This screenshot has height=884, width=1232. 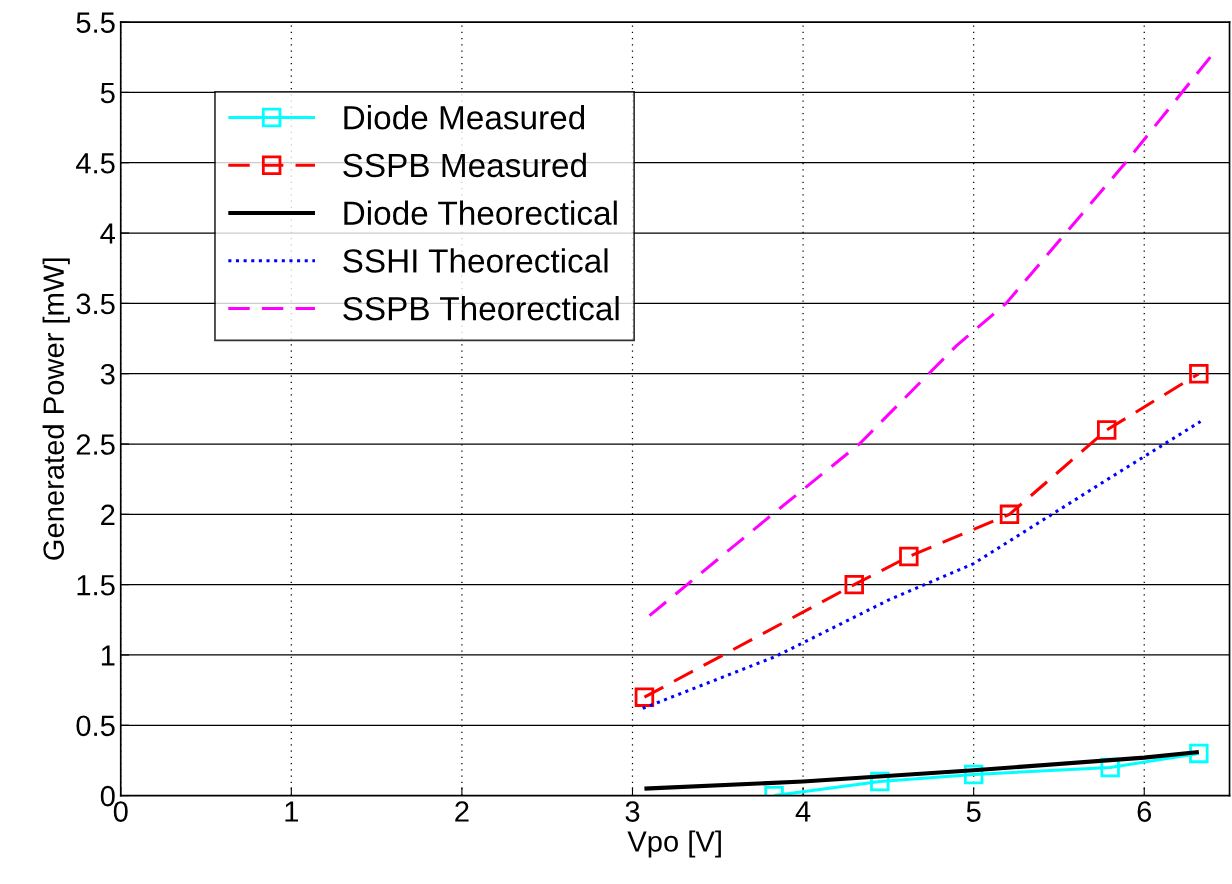 I want to click on x-tick-label: 5, so click(x=973, y=811).